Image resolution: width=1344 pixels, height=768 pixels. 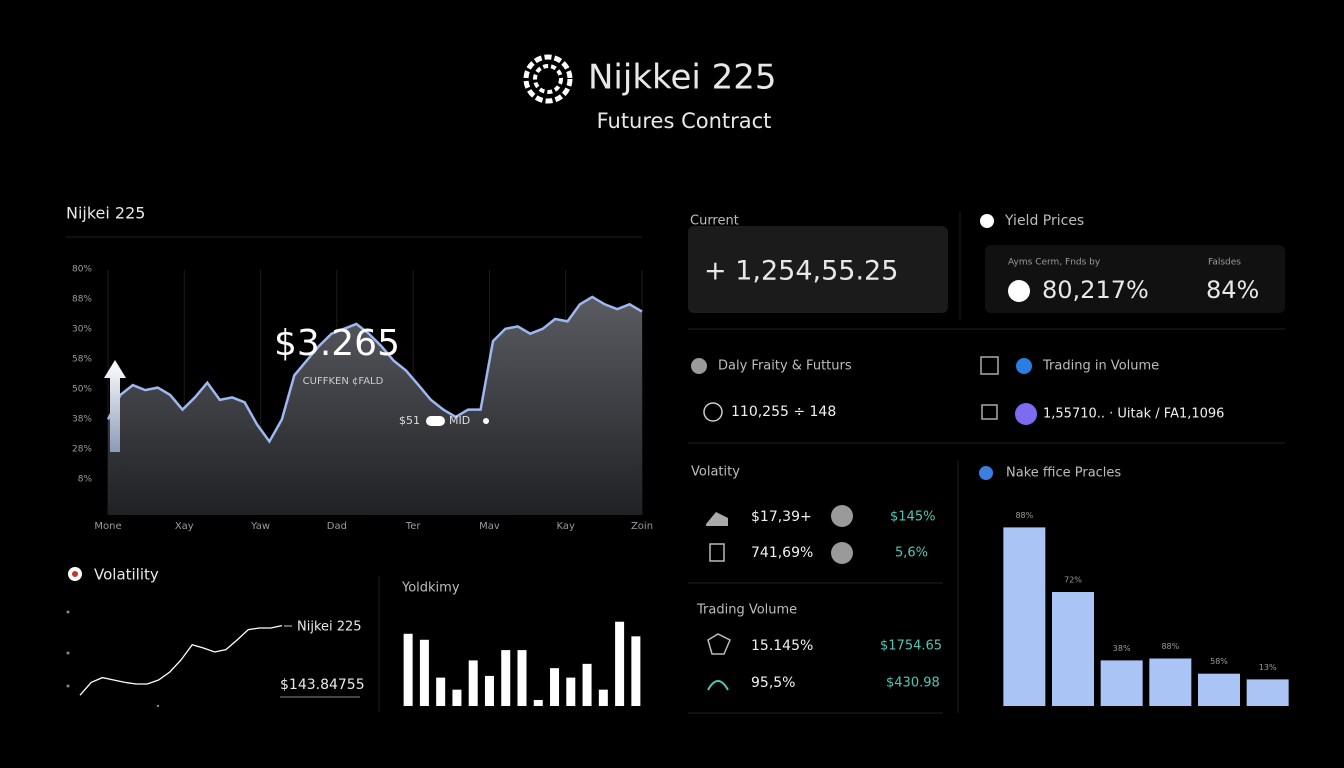 What do you see at coordinates (126, 575) in the screenshot?
I see `panel-title: Volatility` at bounding box center [126, 575].